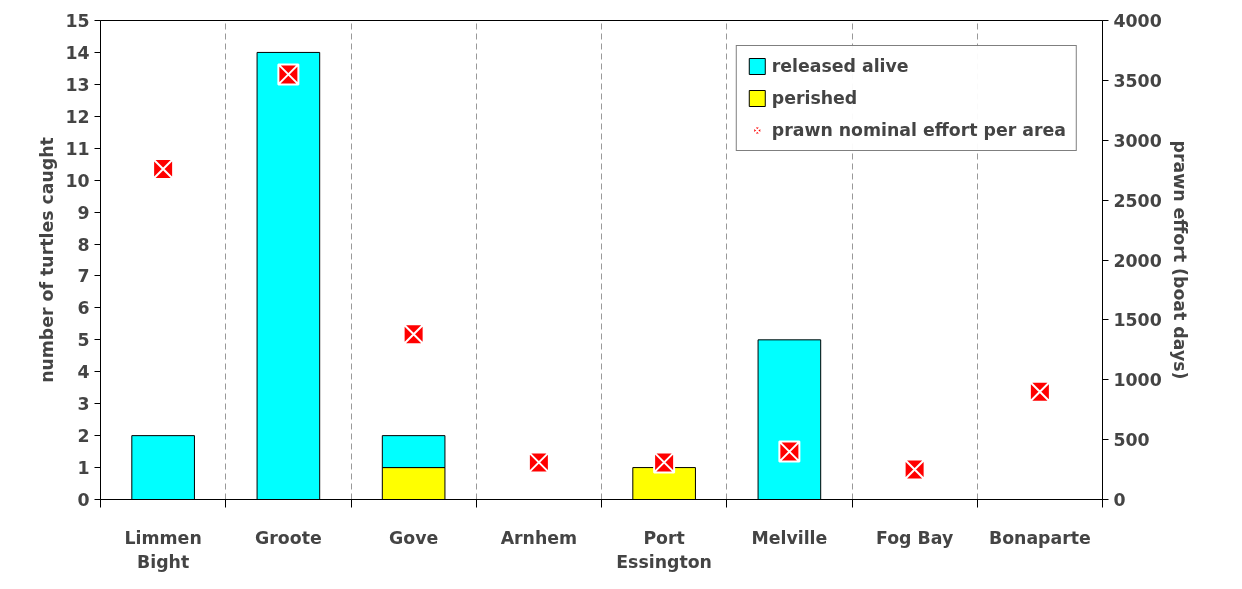 The height and width of the screenshot is (589, 1242). Describe the element at coordinates (83, 404) in the screenshot. I see `y-tick-label: 3` at that location.